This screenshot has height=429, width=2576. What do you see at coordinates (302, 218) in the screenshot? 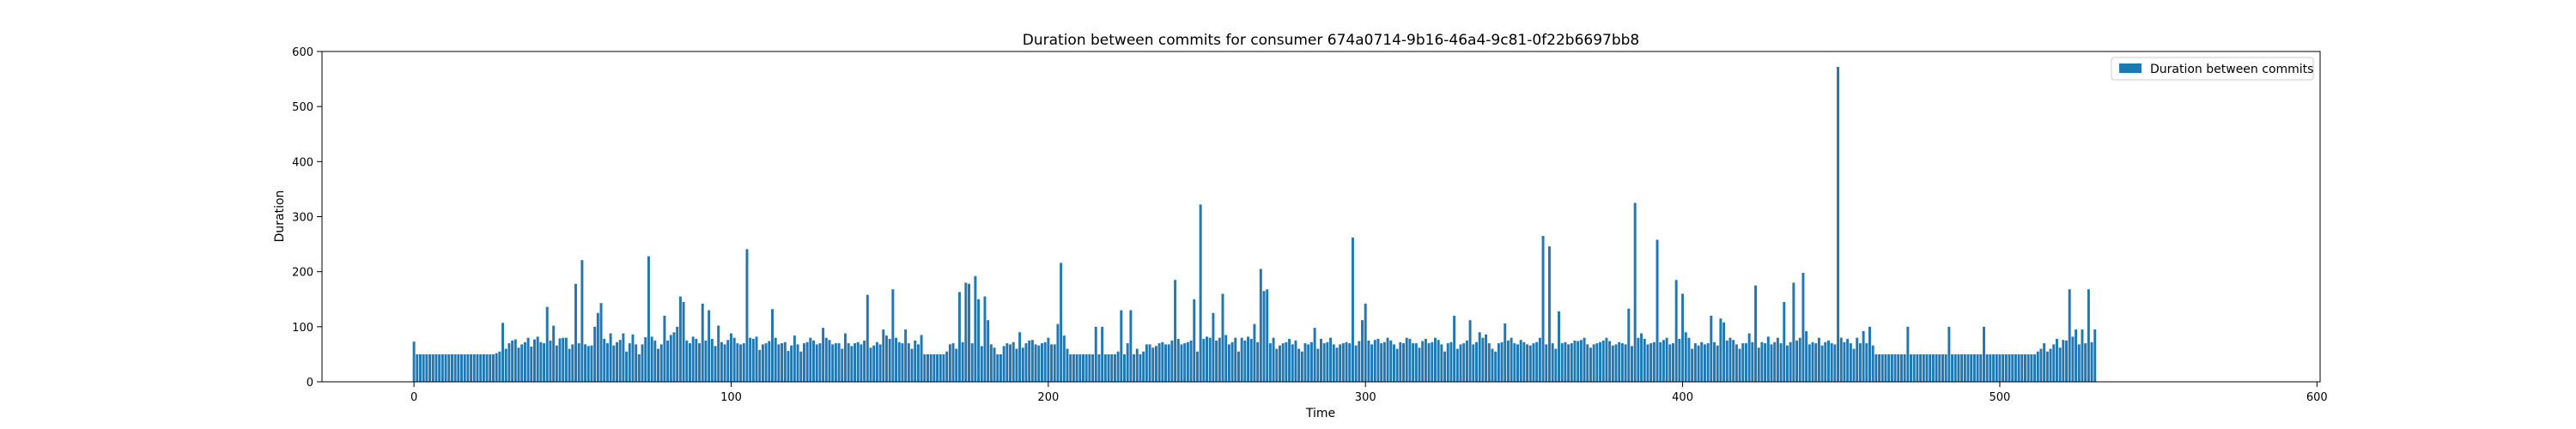
I see `y-tick-label: 300` at bounding box center [302, 218].